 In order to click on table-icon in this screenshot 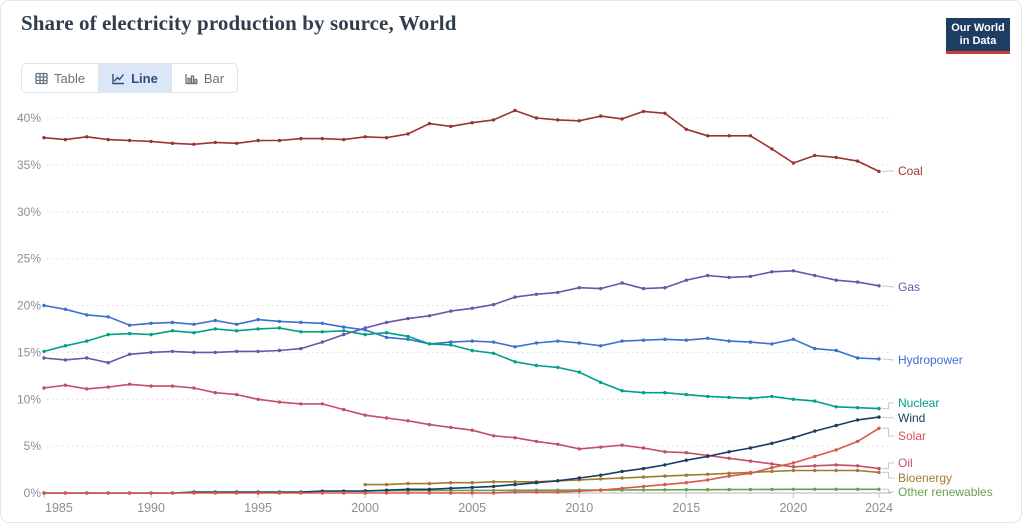, I will do `click(41, 78)`.